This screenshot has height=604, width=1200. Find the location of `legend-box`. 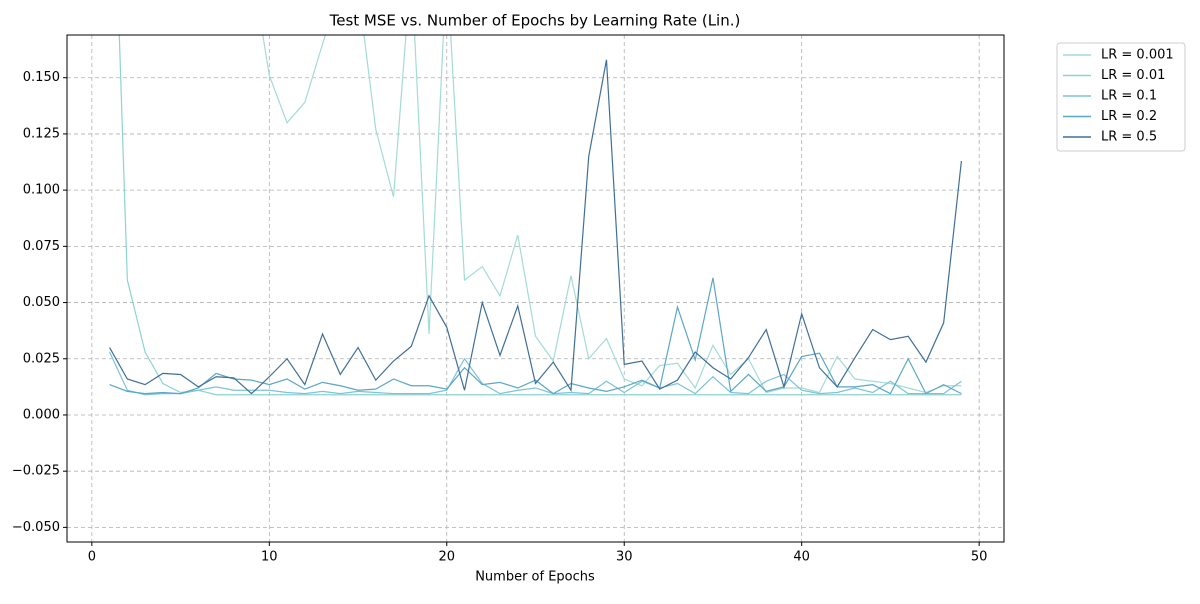

legend-box is located at coordinates (1121, 97).